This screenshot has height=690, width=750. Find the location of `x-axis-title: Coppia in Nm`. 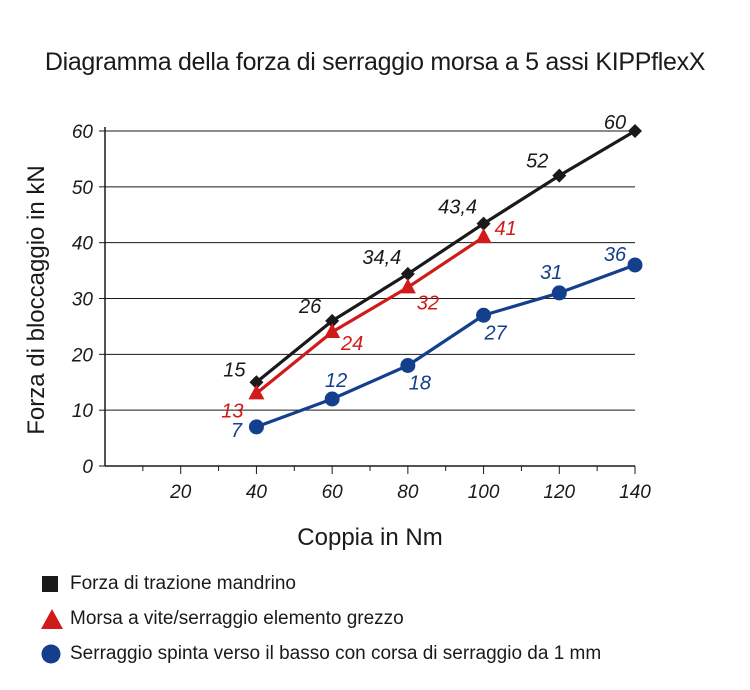

x-axis-title: Coppia in Nm is located at coordinates (369, 537).